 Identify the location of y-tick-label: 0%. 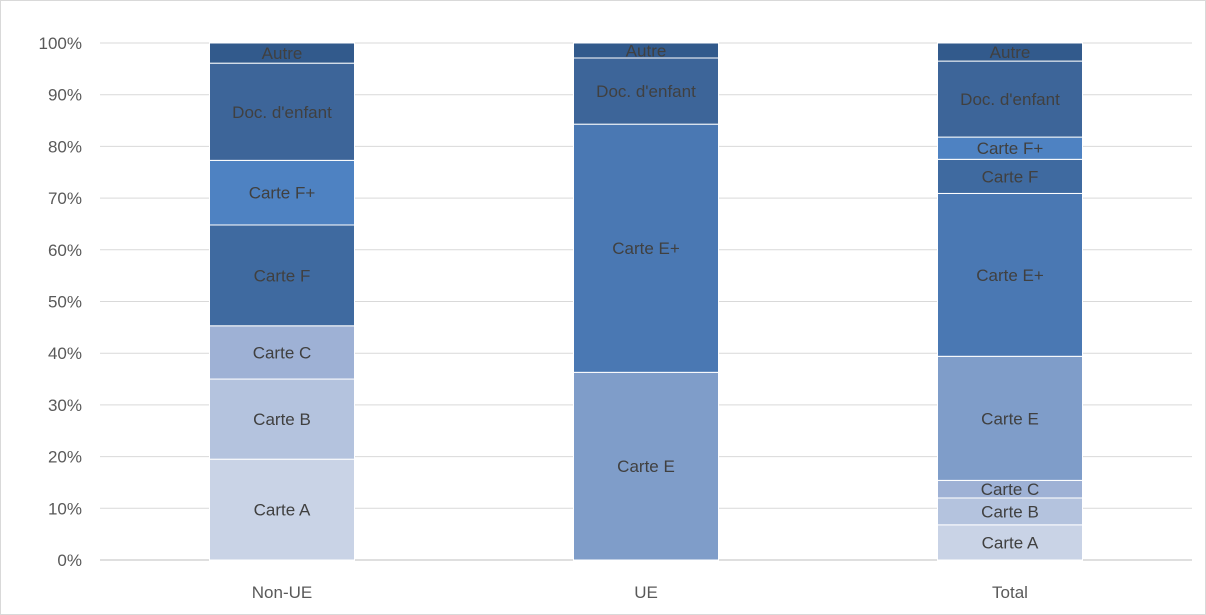
(69, 560).